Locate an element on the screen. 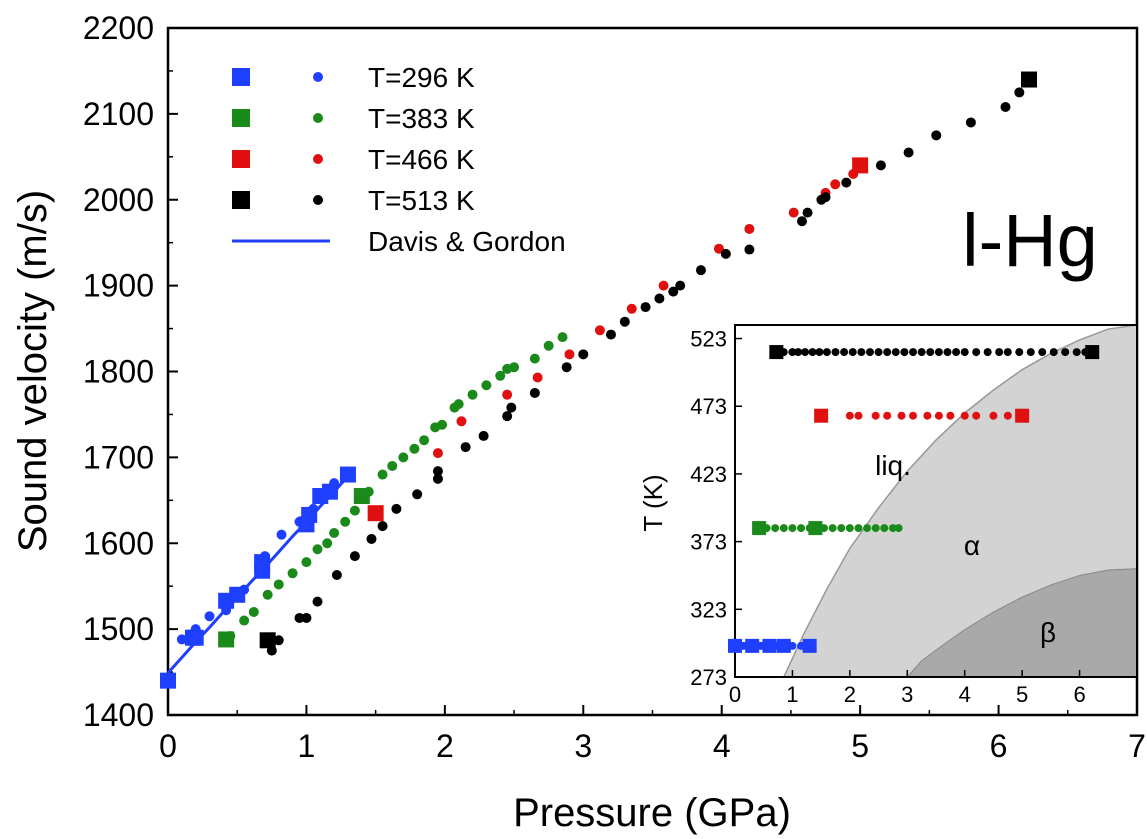 This screenshot has height=839, width=1147. inset-x-tick-label: 0 is located at coordinates (735, 694).